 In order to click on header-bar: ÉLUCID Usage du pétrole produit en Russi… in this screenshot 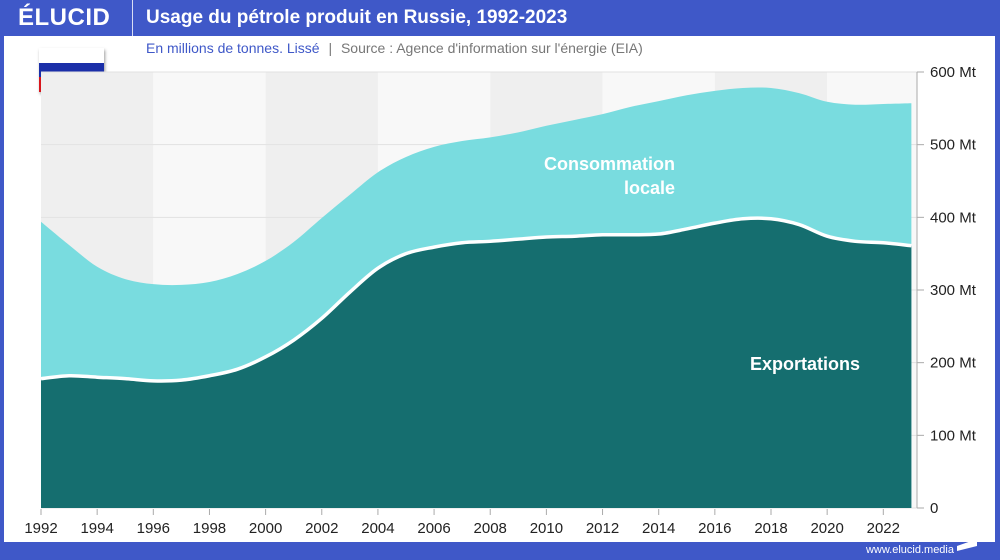, I will do `click(500, 18)`.